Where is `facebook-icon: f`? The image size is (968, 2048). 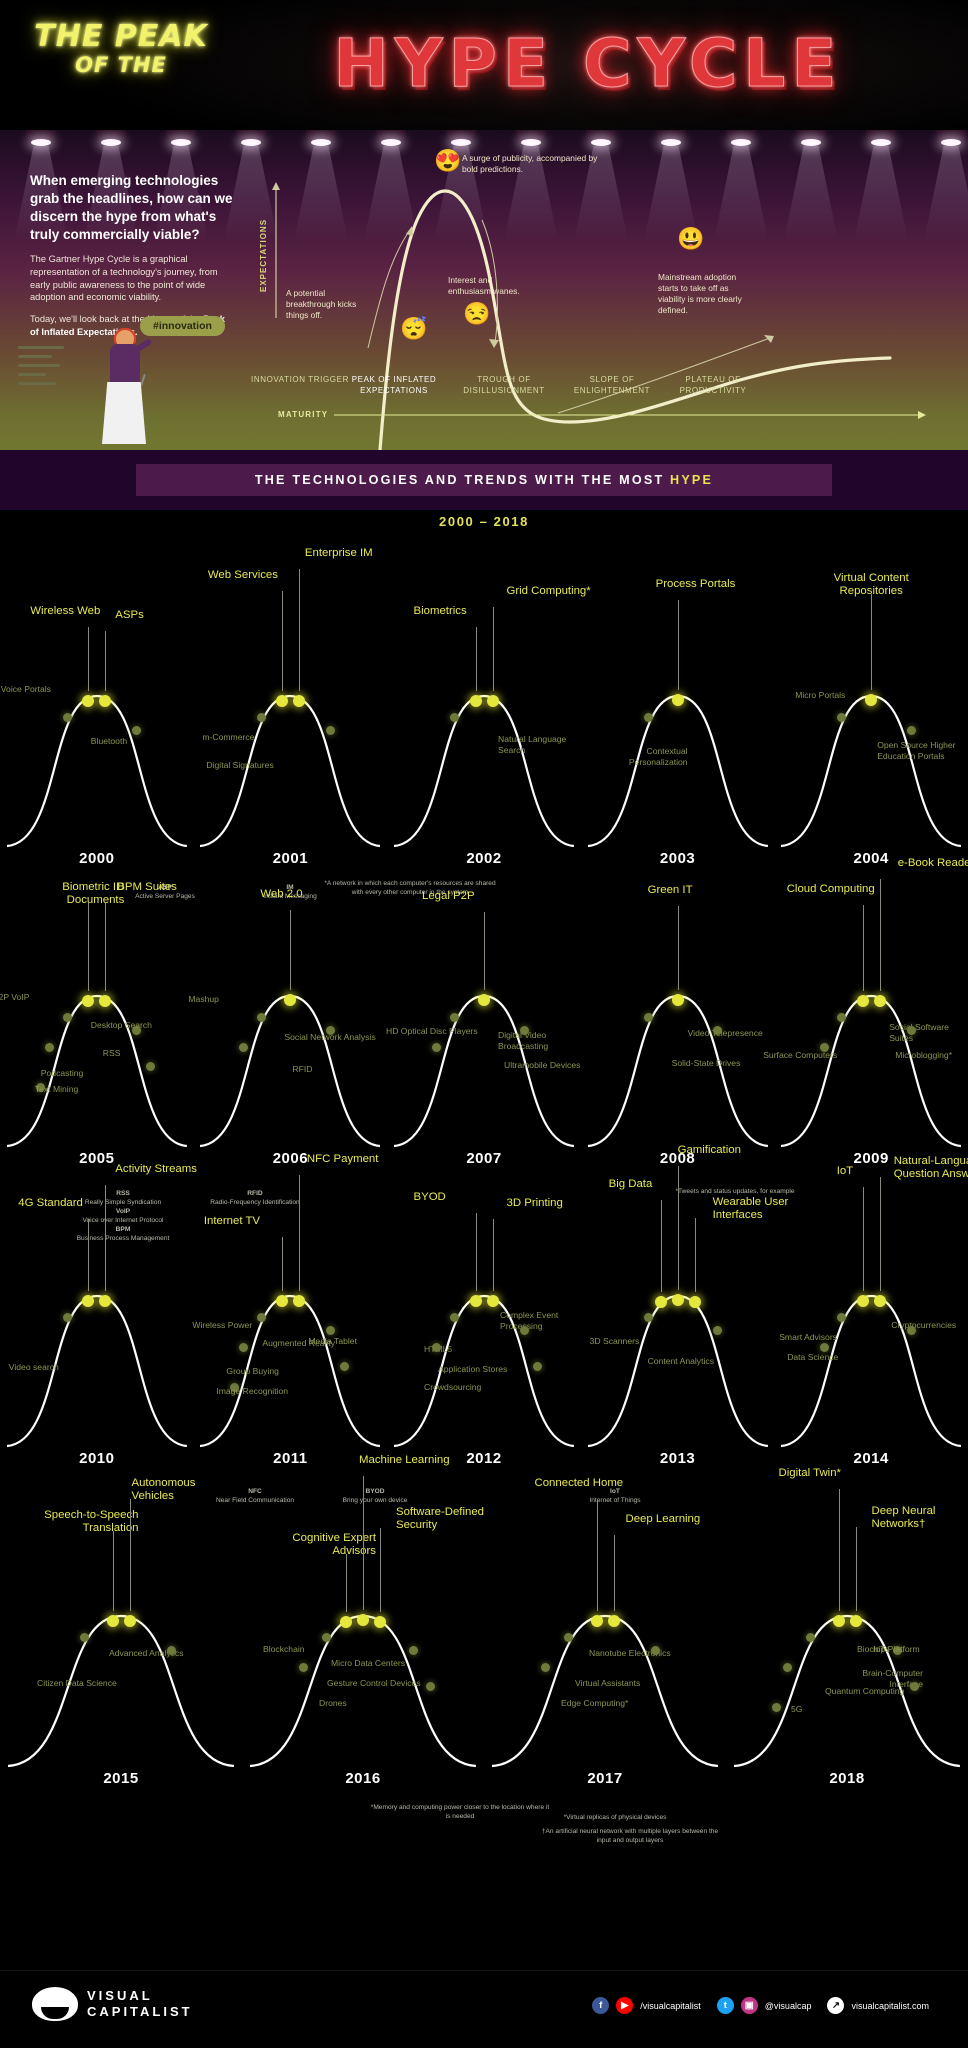
facebook-icon: f is located at coordinates (601, 2005).